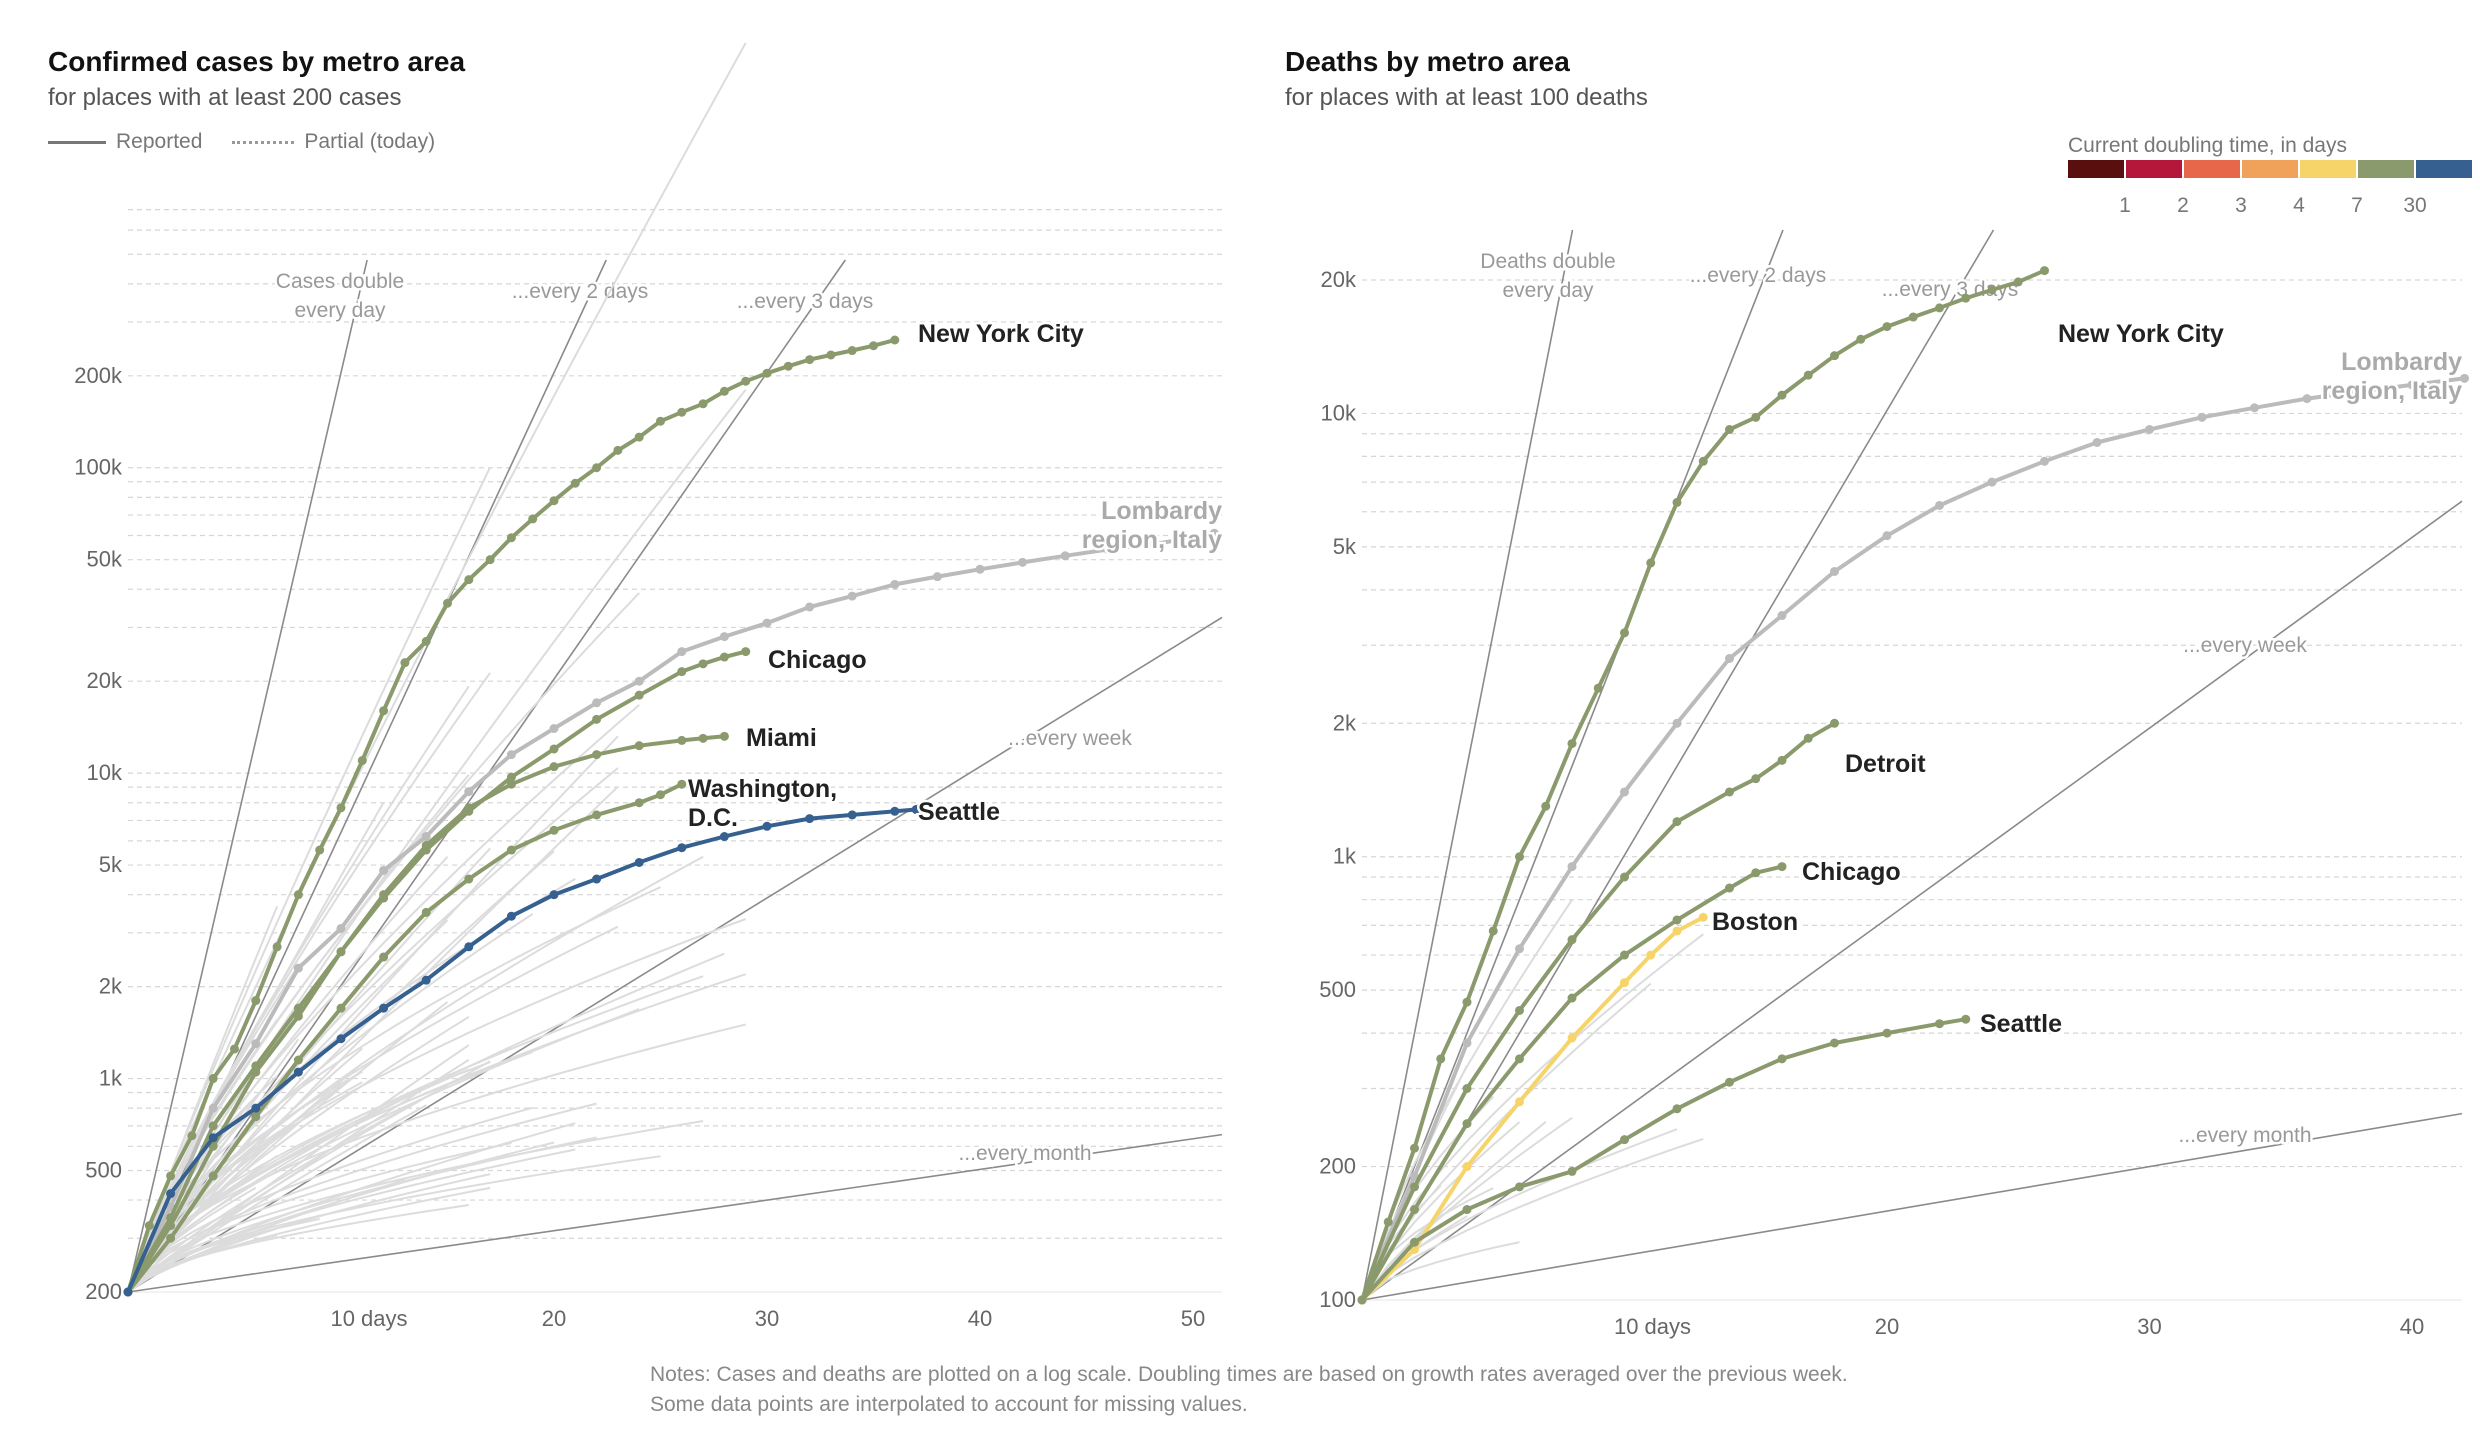 This screenshot has height=1441, width=2480. What do you see at coordinates (2141, 334) in the screenshot?
I see `series-label: New York City` at bounding box center [2141, 334].